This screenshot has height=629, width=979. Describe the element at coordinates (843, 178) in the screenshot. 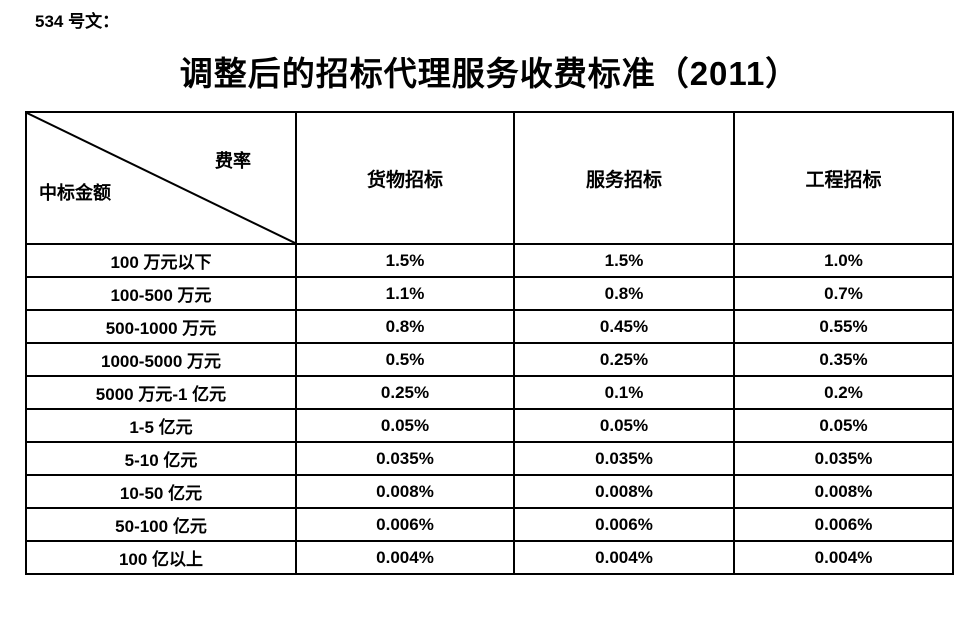

I see `column-header-engineering-bidding: 工程招标` at that location.